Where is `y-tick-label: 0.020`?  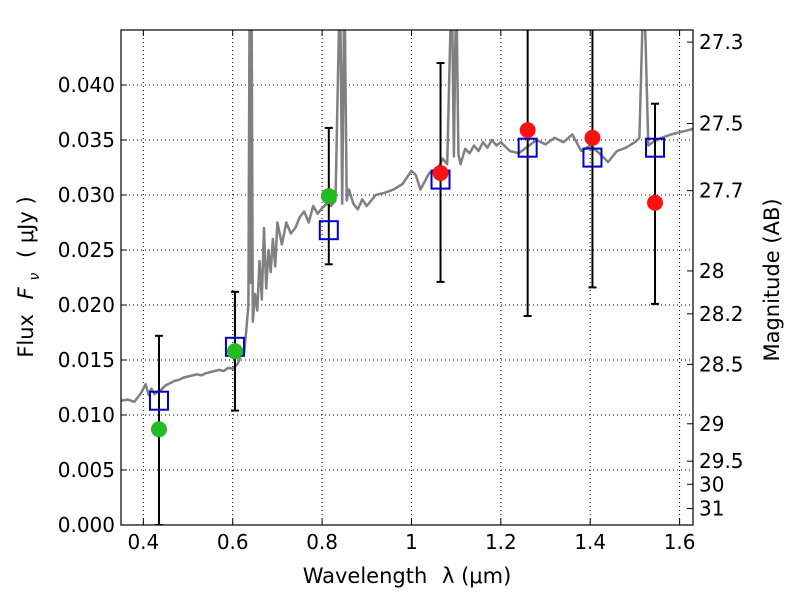
y-tick-label: 0.020 is located at coordinates (86, 305).